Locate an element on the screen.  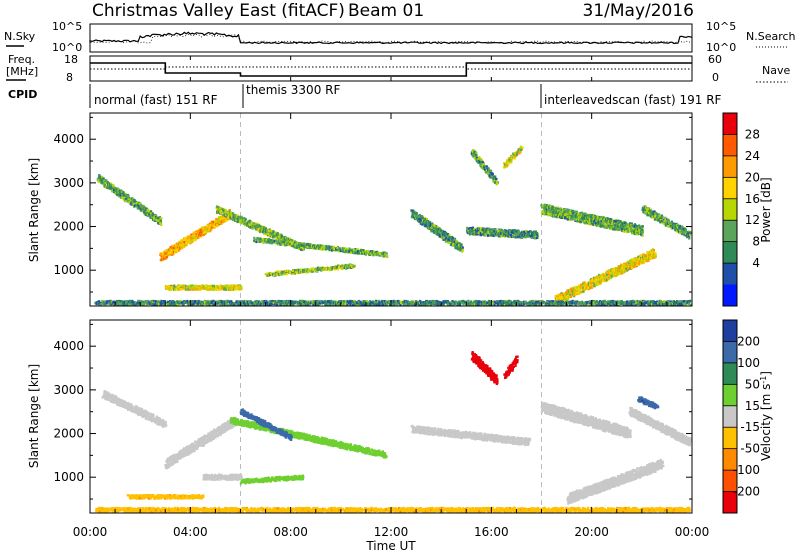
figure-title: Christmas Valley East (fitACF) is located at coordinates (218, 11).